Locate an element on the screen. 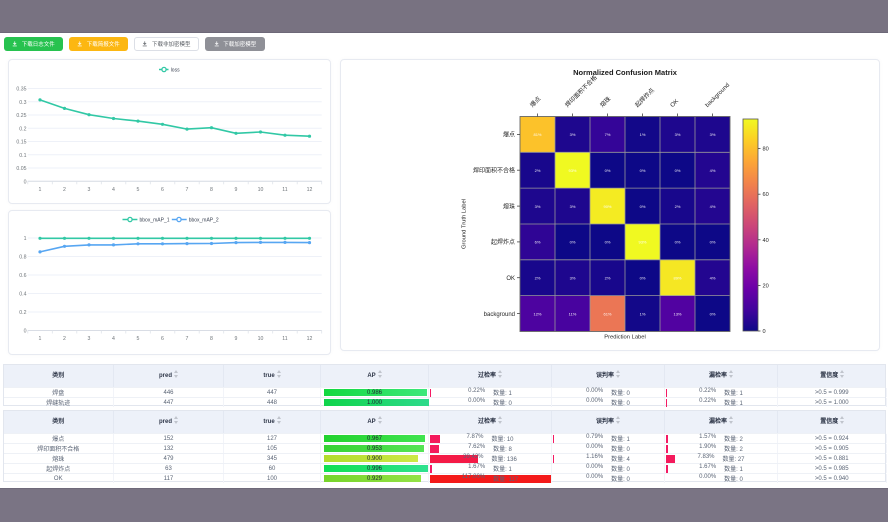 The width and height of the screenshot is (888, 522). svg-text: 80 is located at coordinates (766, 150).